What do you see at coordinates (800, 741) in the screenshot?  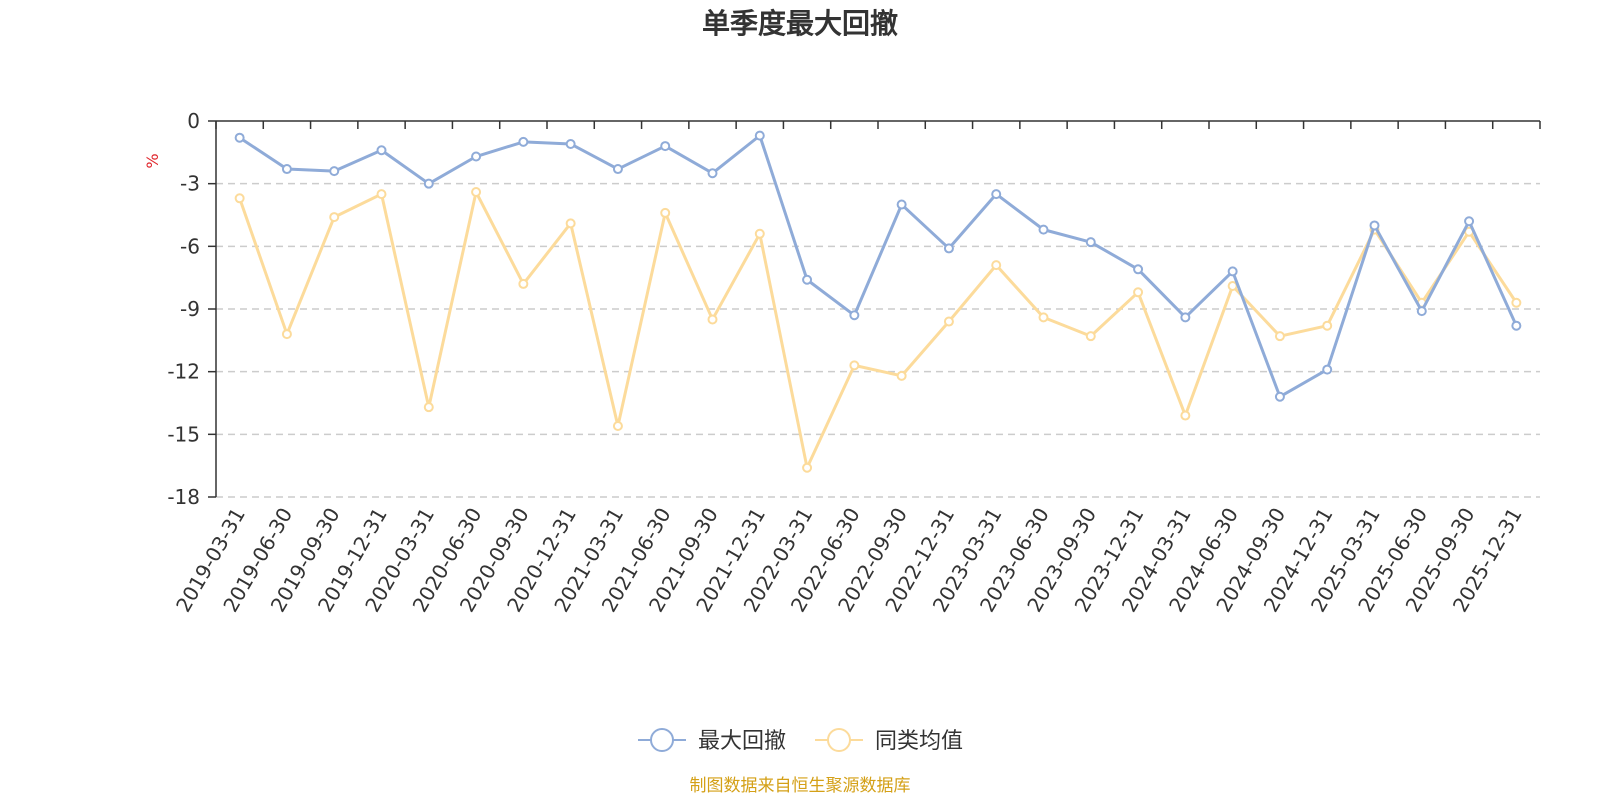 I see `legend: 最大回撤 同类均值` at bounding box center [800, 741].